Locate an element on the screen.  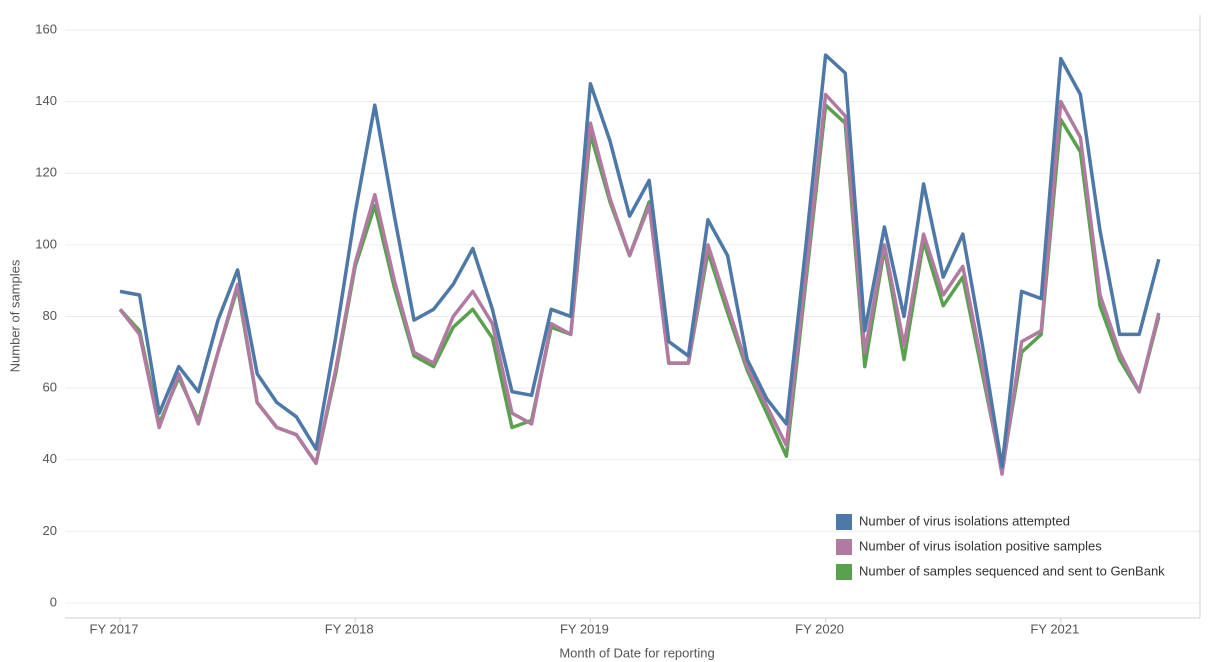
y-tick-label: 20 is located at coordinates (50, 530).